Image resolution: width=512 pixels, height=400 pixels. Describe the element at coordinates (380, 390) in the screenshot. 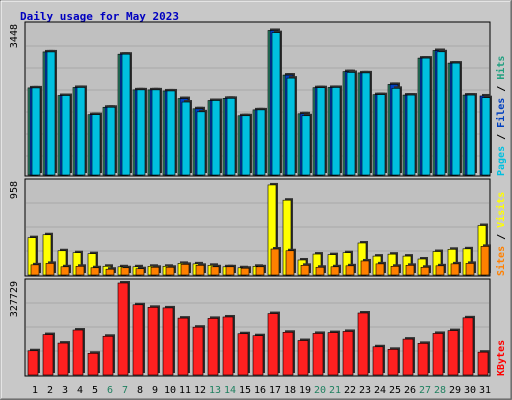

I see `day-label-24: 24` at that location.